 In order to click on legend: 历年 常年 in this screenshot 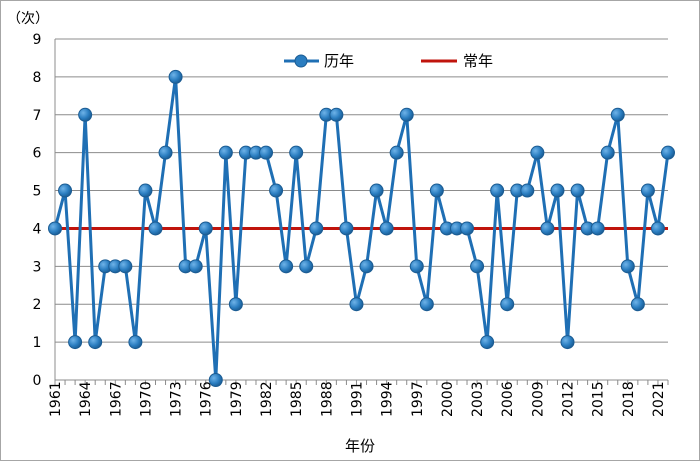, I will do `click(388, 61)`.